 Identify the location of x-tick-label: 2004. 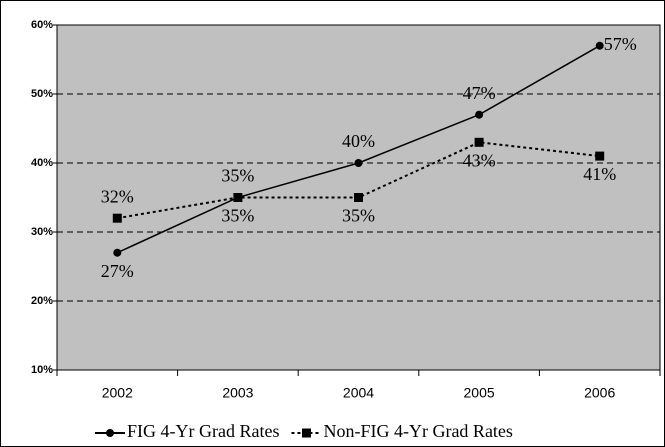
(358, 393).